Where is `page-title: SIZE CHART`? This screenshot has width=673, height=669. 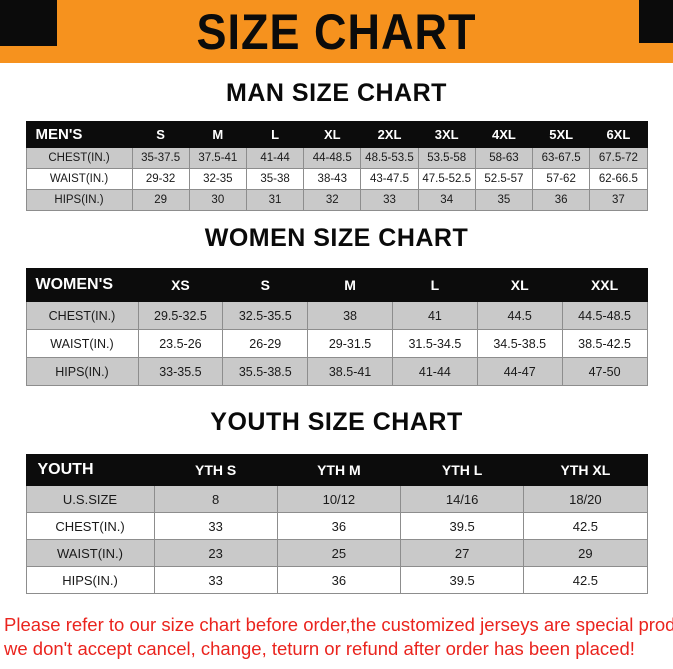 page-title: SIZE CHART is located at coordinates (336, 31).